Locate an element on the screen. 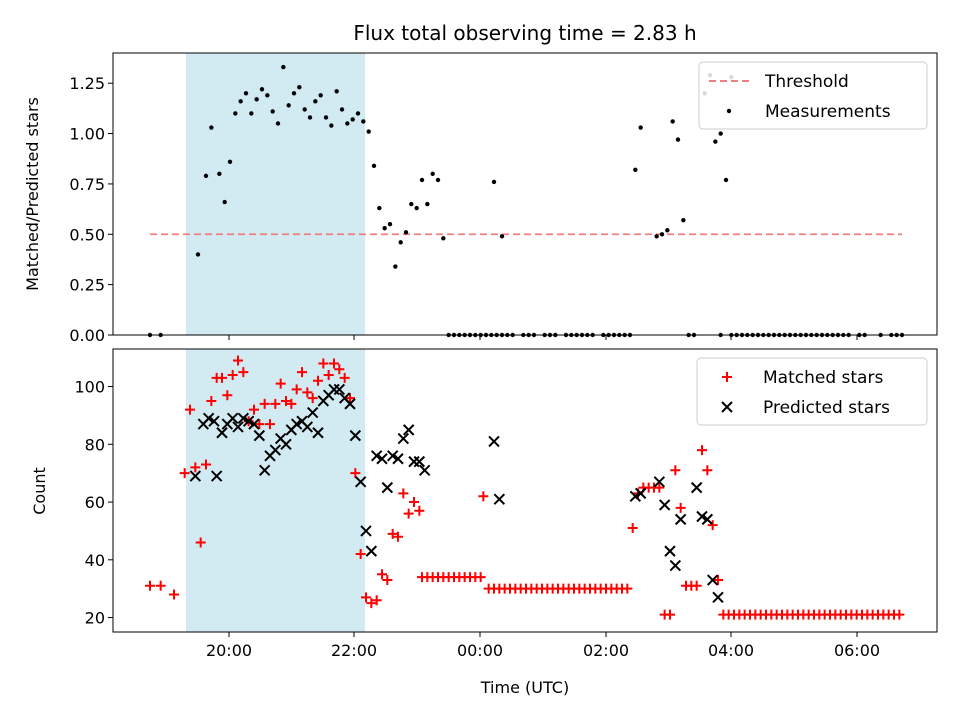 This screenshot has height=720, width=960. top-y-axis-label: Matched/Predicted stars is located at coordinates (32, 194).